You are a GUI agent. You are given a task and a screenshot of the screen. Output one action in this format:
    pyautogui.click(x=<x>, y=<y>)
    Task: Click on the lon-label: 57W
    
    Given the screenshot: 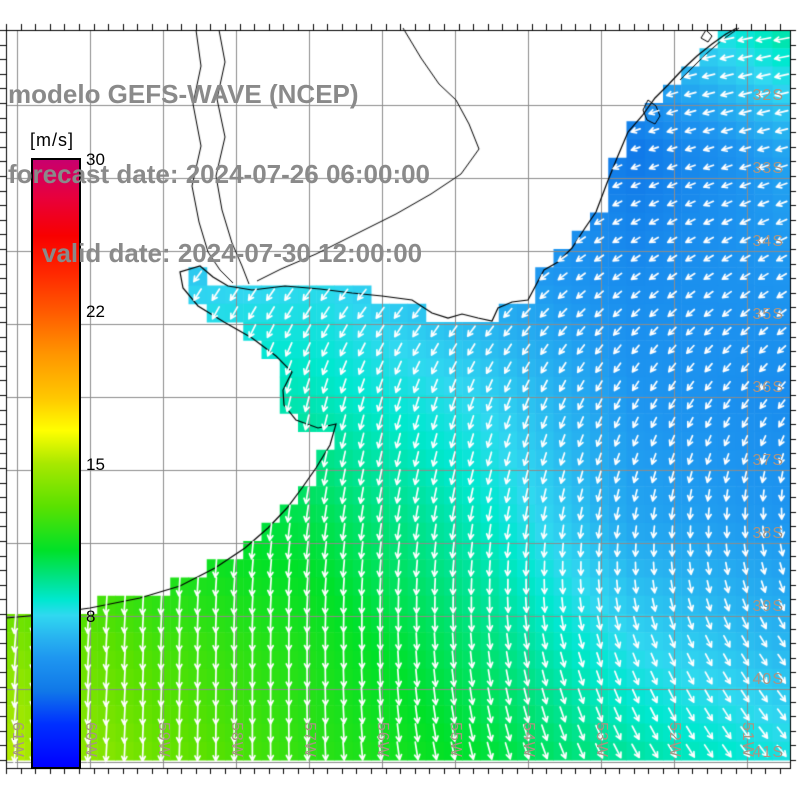 What is the action you would take?
    pyautogui.click(x=309, y=740)
    